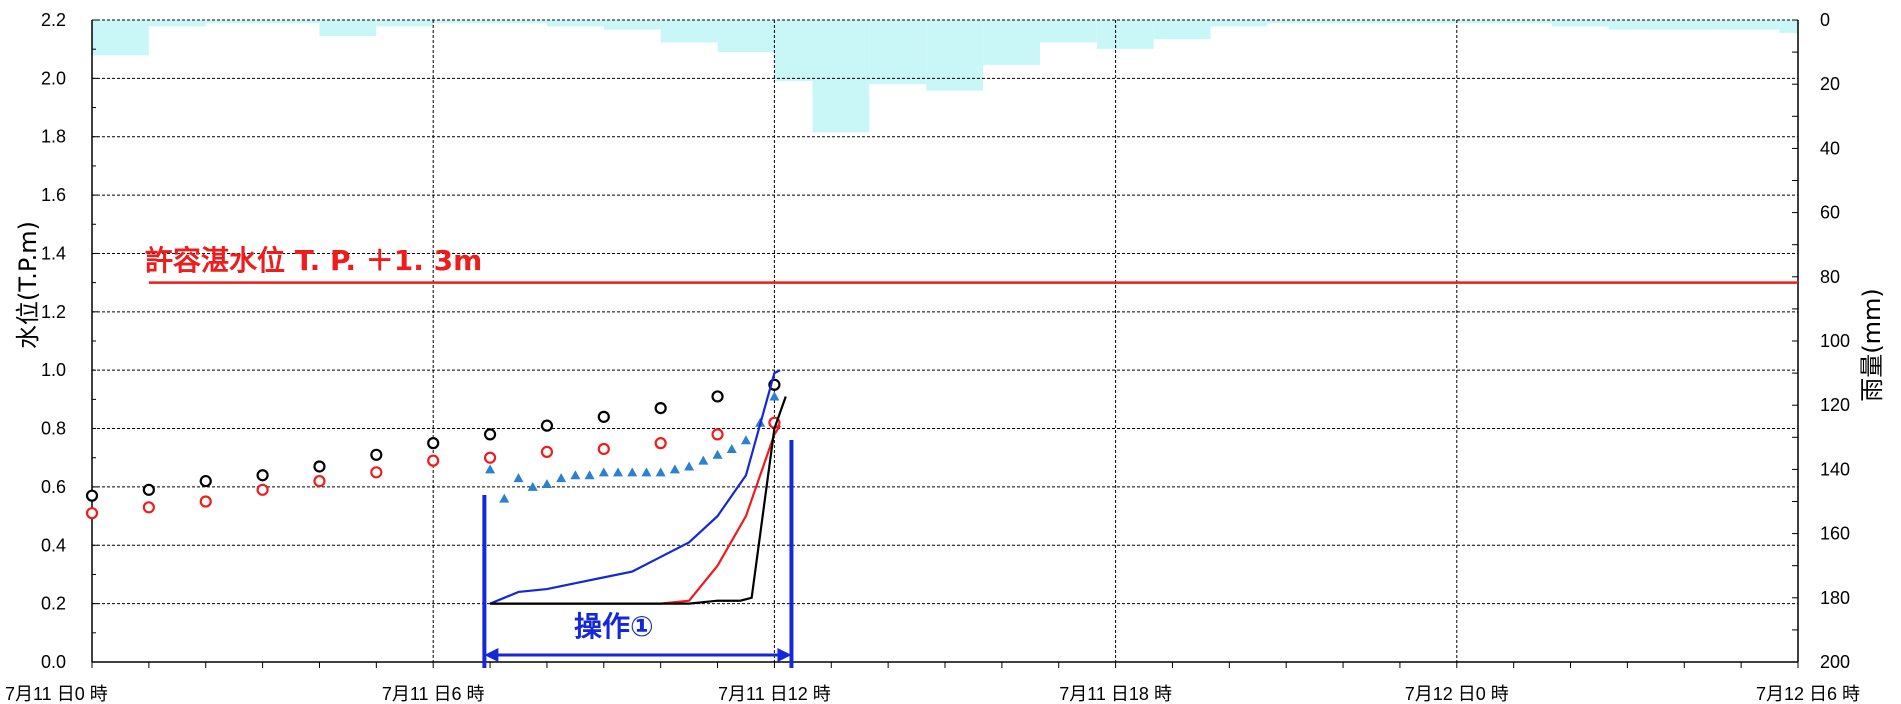  I want to click on series-5-line, so click(638, 500).